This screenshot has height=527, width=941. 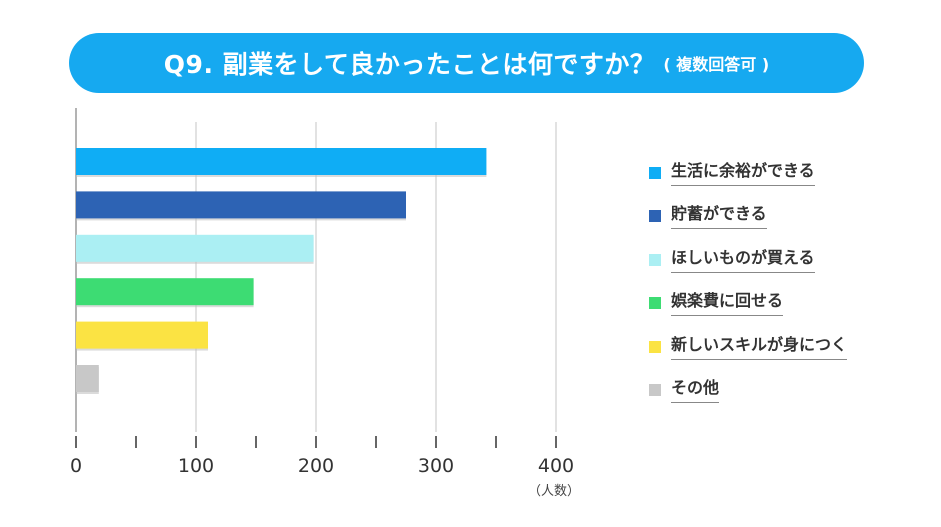 I want to click on legend-label: 生活に余裕ができる, so click(x=743, y=173).